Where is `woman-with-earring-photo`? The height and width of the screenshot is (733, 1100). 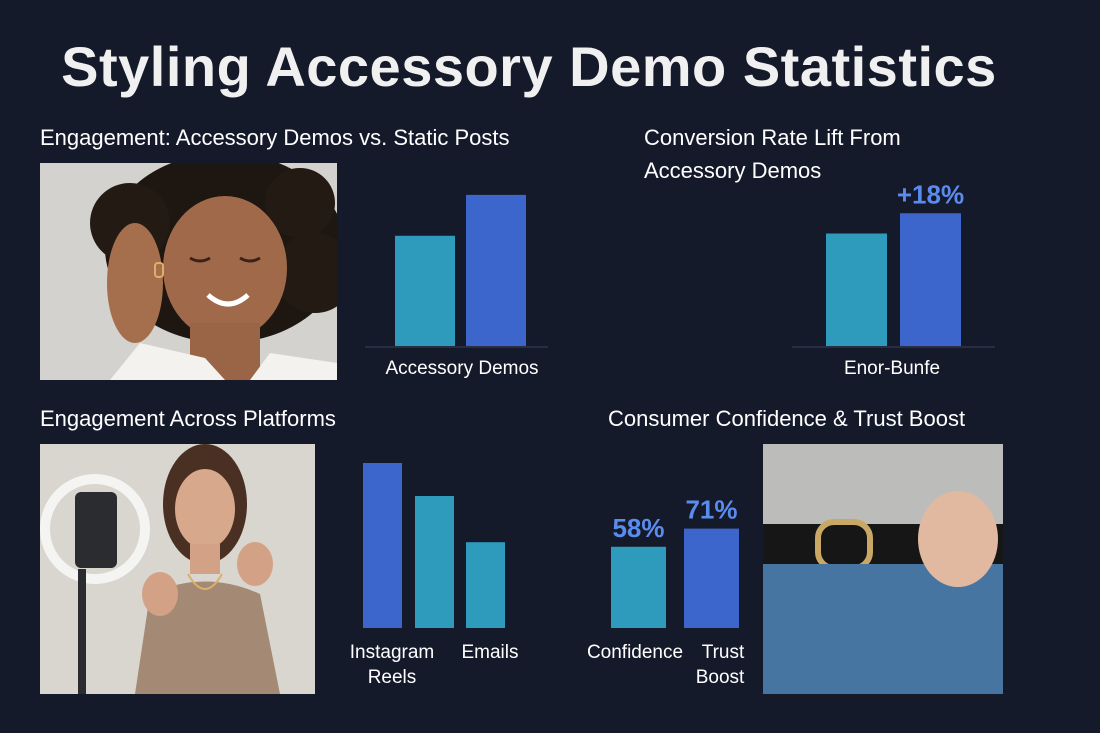 woman-with-earring-photo is located at coordinates (188, 271).